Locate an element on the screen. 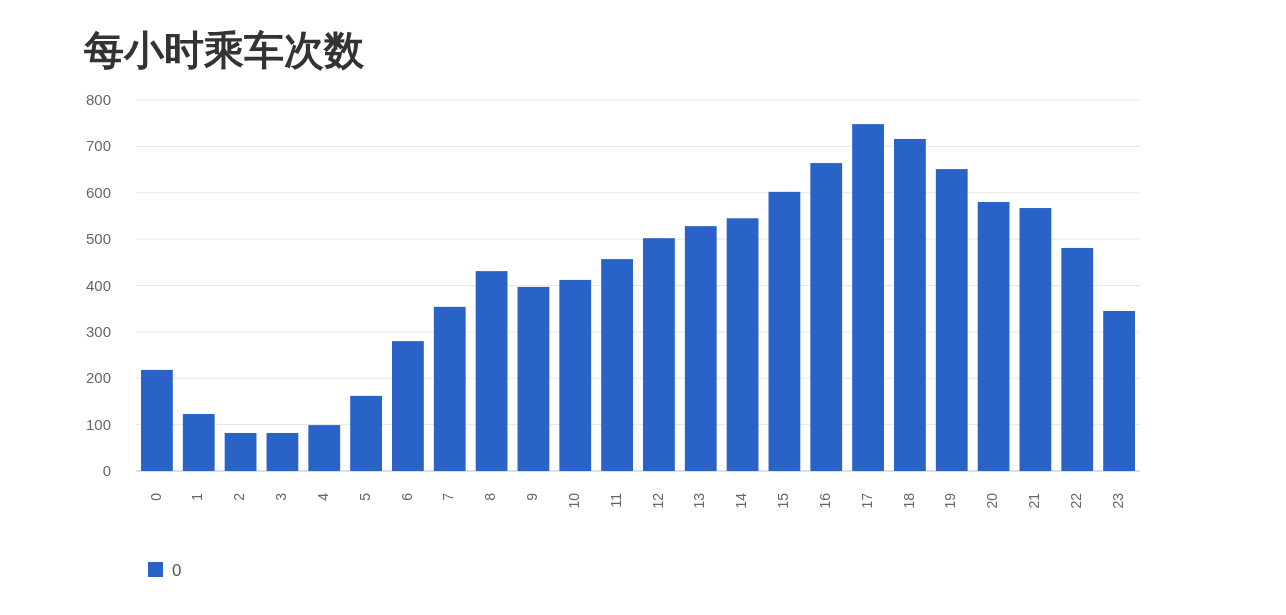 Image resolution: width=1286 pixels, height=615 pixels. y-tick-label: 300 is located at coordinates (98, 331).